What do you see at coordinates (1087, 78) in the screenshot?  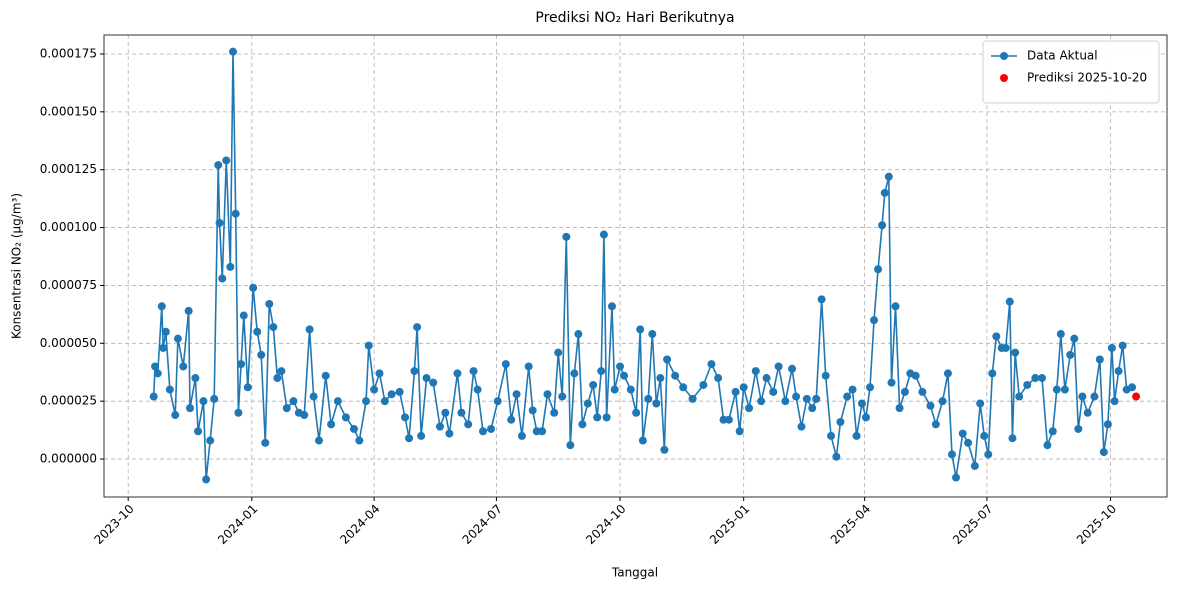 I see `legend-label: Prediksi 2025-10-20` at bounding box center [1087, 78].